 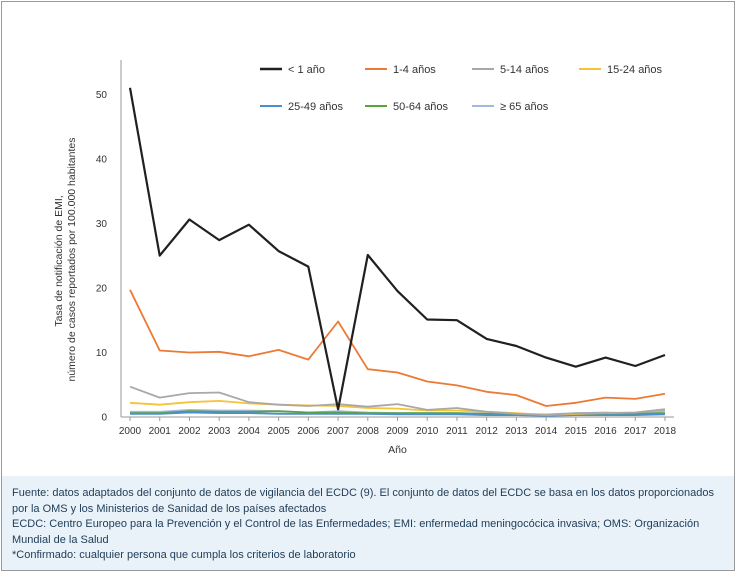 What do you see at coordinates (457, 431) in the screenshot?
I see `x-tick-label: 2011` at bounding box center [457, 431].